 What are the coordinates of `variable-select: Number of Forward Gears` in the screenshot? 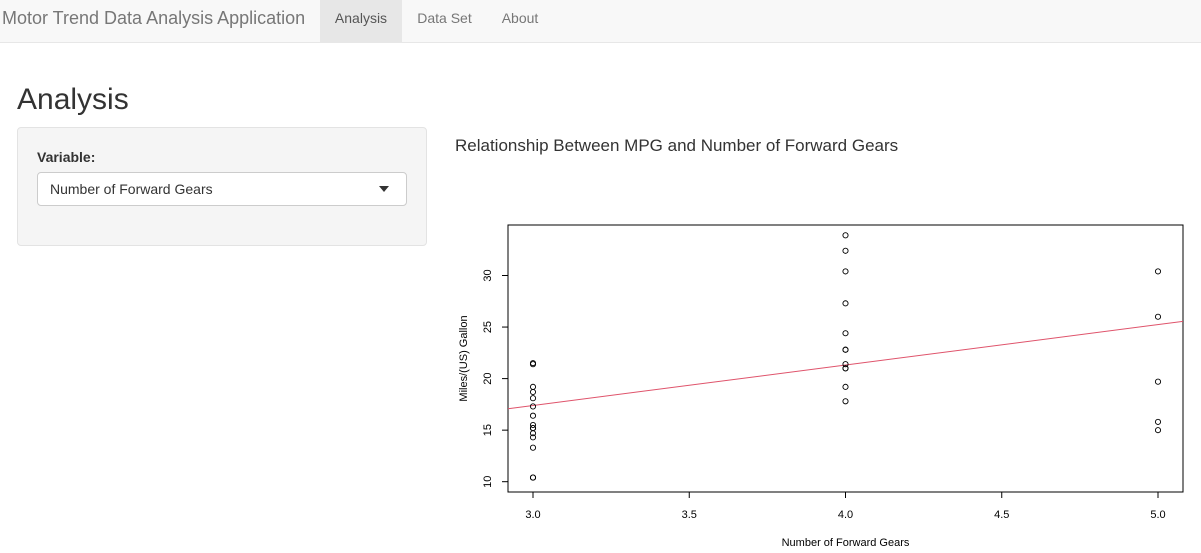 It's located at (222, 189).